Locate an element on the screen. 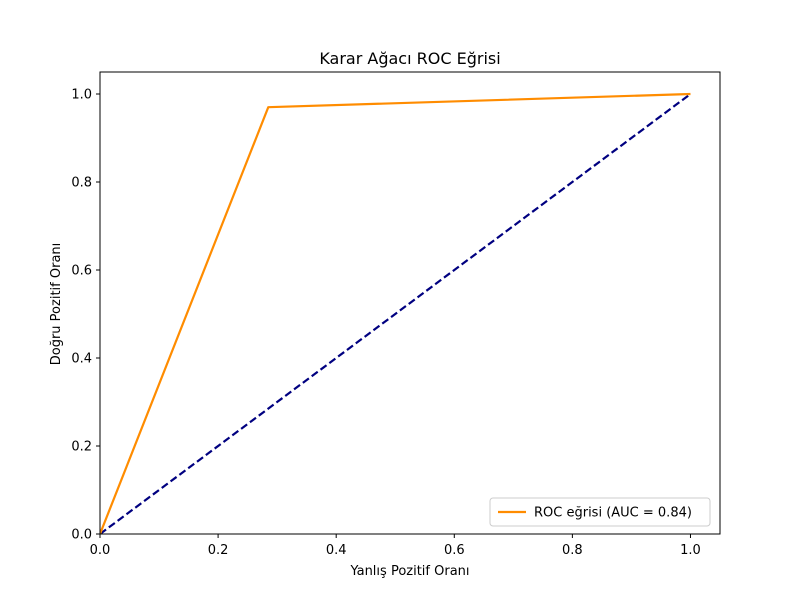 This screenshot has height=600, width=800. legend-label-roc: ROC eğrisi (AUC = 0.84) is located at coordinates (613, 513).